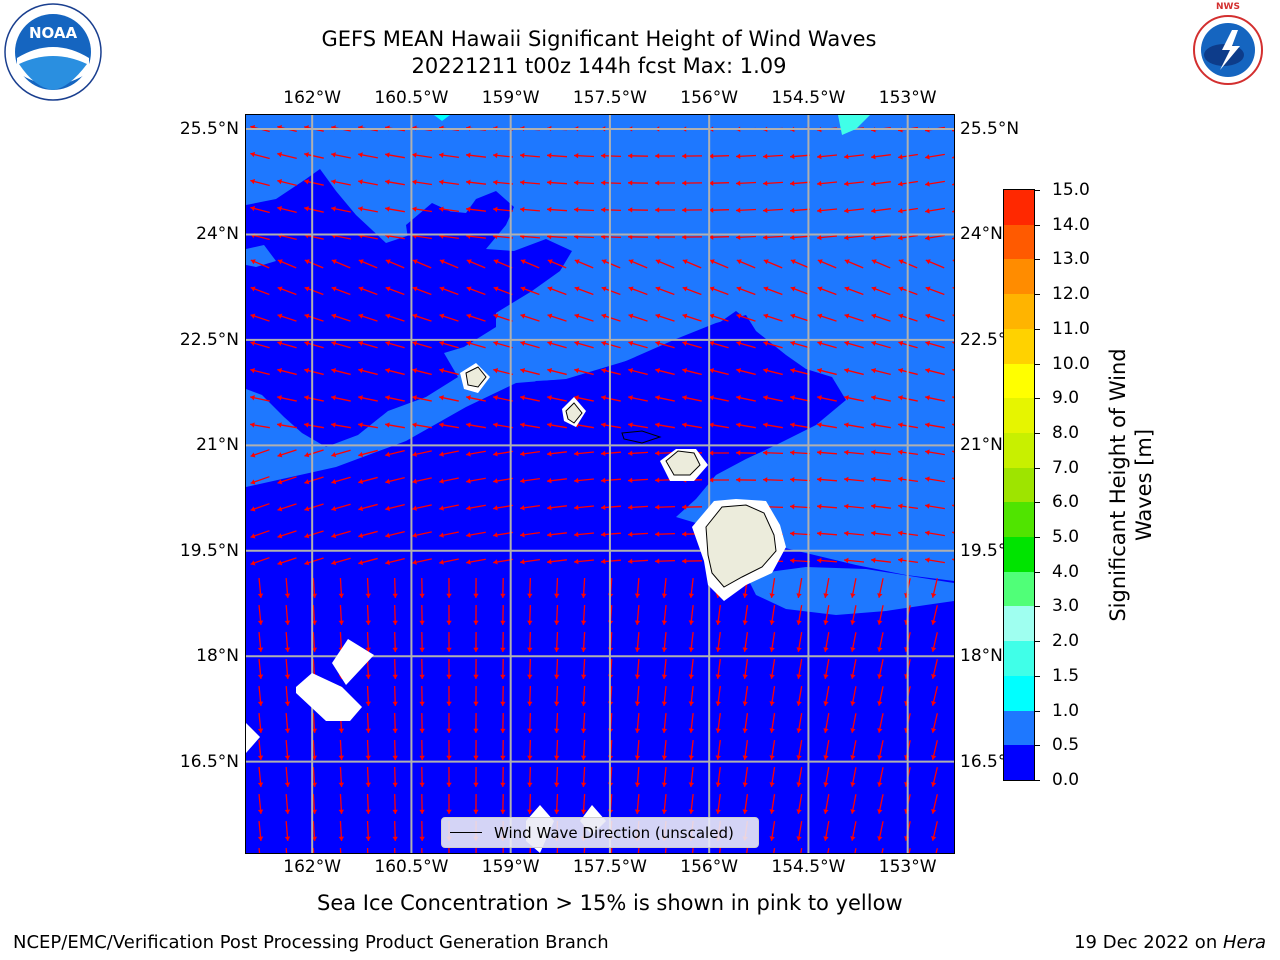  I want to click on lat-tick-label: 22.5°N, so click(209, 339).